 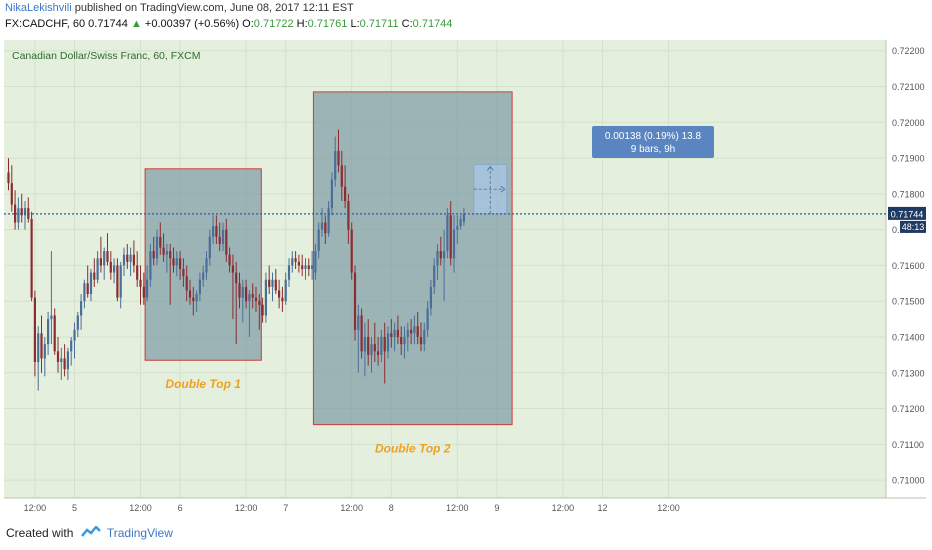 What do you see at coordinates (413, 449) in the screenshot?
I see `double-top-label-2: Double Top 2` at bounding box center [413, 449].